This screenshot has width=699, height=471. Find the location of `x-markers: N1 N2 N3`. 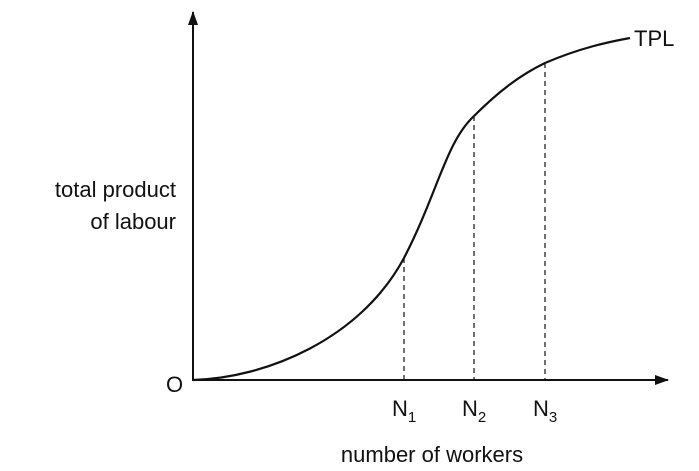

x-markers: N1 N2 N3 is located at coordinates (474, 411).